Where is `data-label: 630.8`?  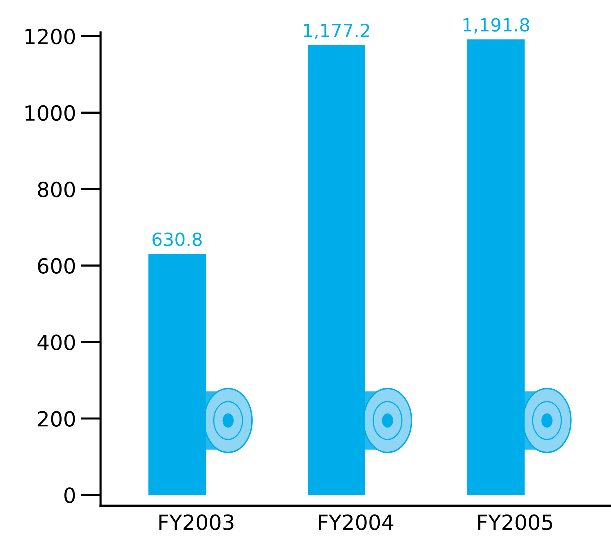
data-label: 630.8 is located at coordinates (177, 239).